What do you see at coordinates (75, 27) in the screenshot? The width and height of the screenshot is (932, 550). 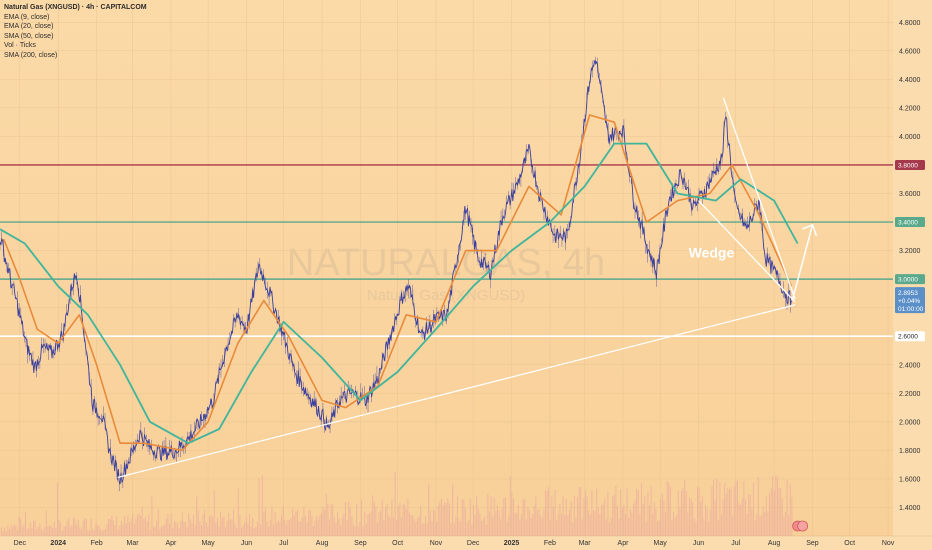 I see `legend-ema20: EMA (20, close)` at bounding box center [75, 27].